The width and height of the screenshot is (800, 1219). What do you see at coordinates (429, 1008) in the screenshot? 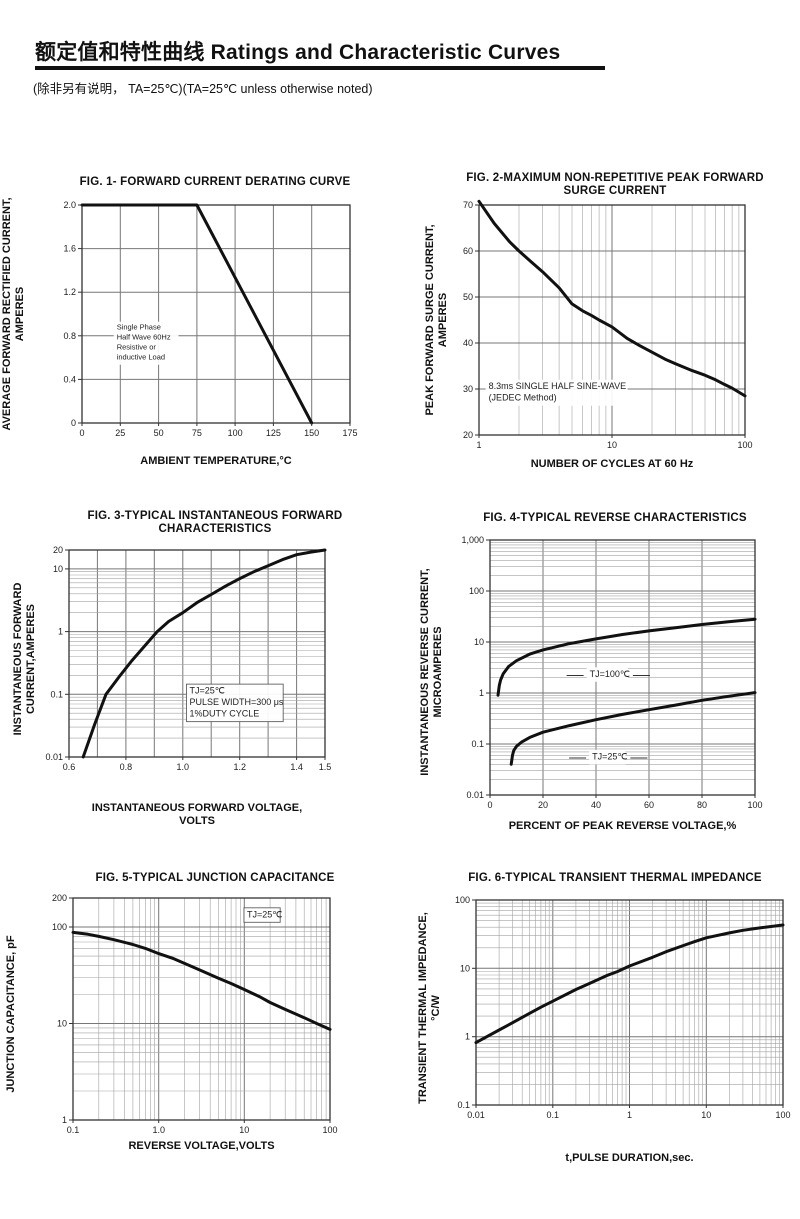
I see `fig6-y-axis-label: TRANSIENT THERMAL IMPEDANCE, °C/W` at bounding box center [429, 1008].